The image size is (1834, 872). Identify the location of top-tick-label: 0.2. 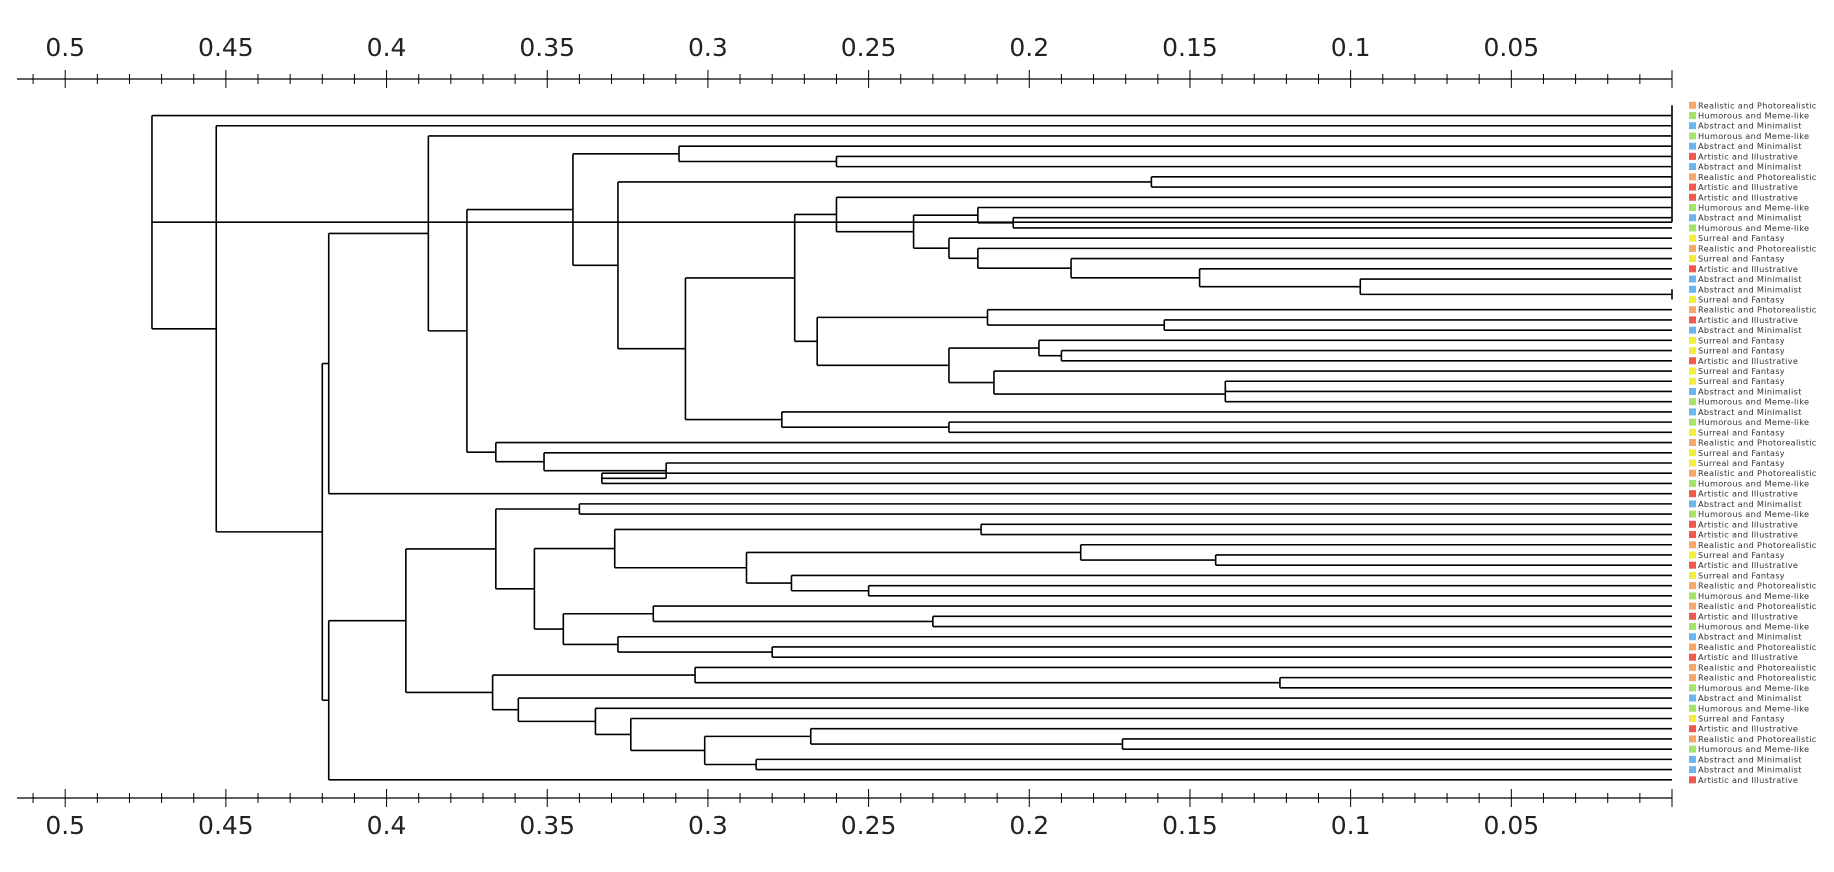
(1029, 47).